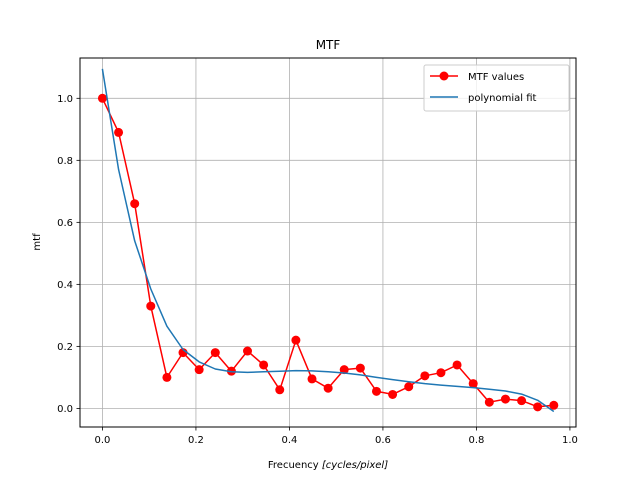  What do you see at coordinates (295, 465) in the screenshot?
I see `x-axis-label-prefix: Frecuency` at bounding box center [295, 465].